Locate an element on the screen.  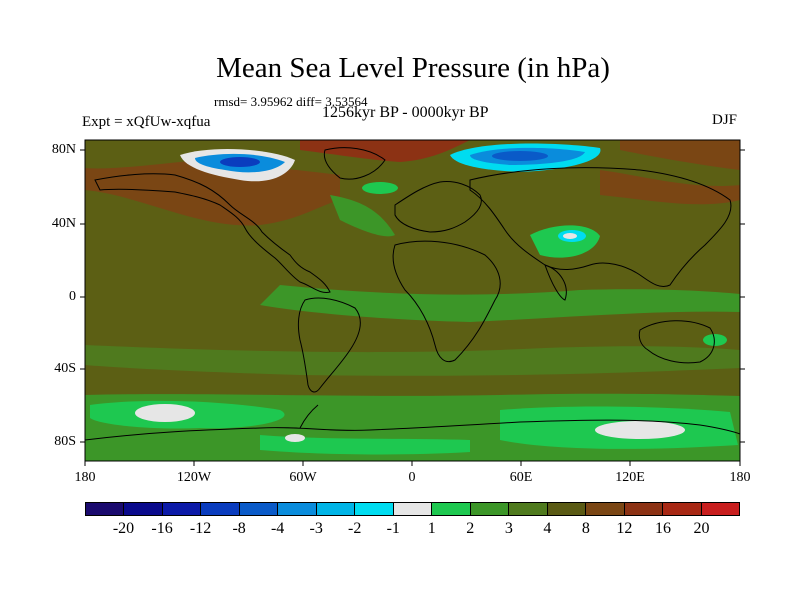
high-band-asia is located at coordinates (670, 187).